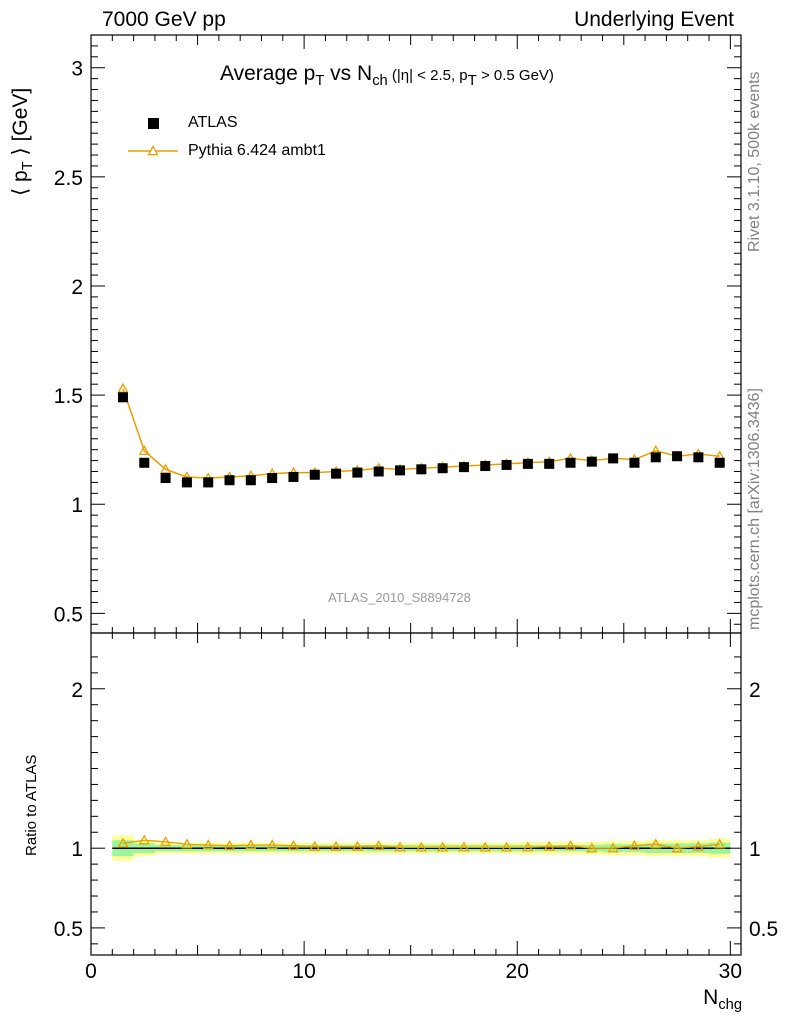  I want to click on y-tick-label: 1, so click(77, 505).